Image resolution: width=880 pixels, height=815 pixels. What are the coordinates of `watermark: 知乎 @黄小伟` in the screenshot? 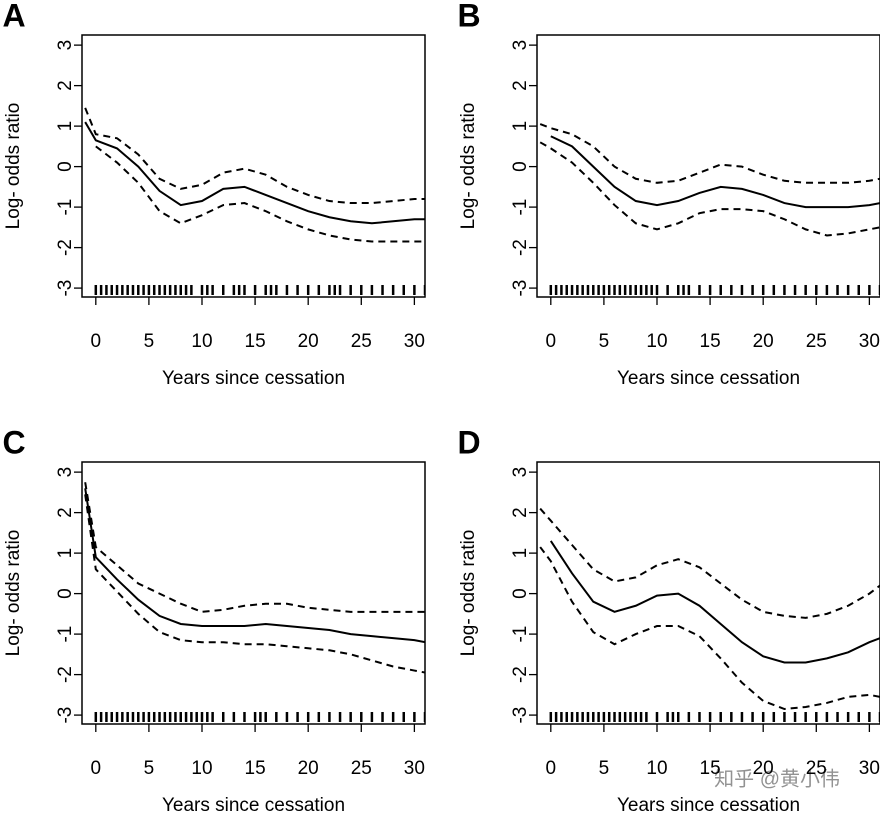 It's located at (777, 778).